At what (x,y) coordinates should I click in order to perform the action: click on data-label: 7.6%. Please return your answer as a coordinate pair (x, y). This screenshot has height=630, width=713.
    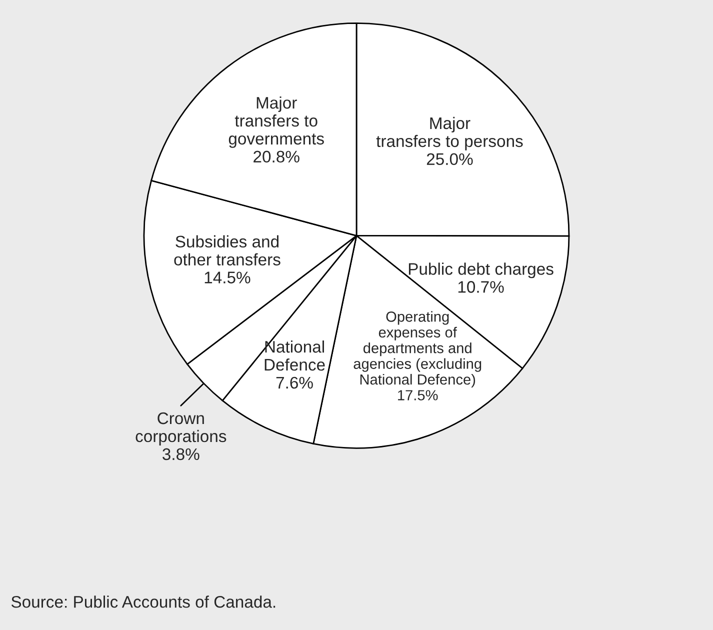
    Looking at the image, I should click on (294, 382).